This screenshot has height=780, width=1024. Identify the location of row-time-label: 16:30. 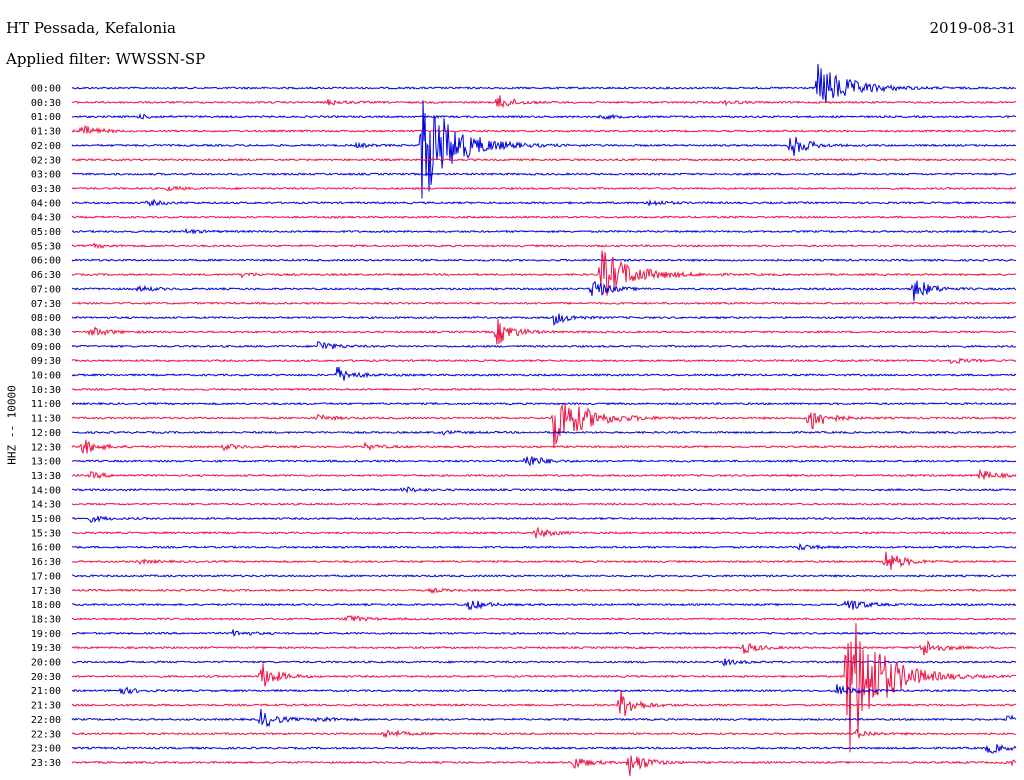
(46, 562).